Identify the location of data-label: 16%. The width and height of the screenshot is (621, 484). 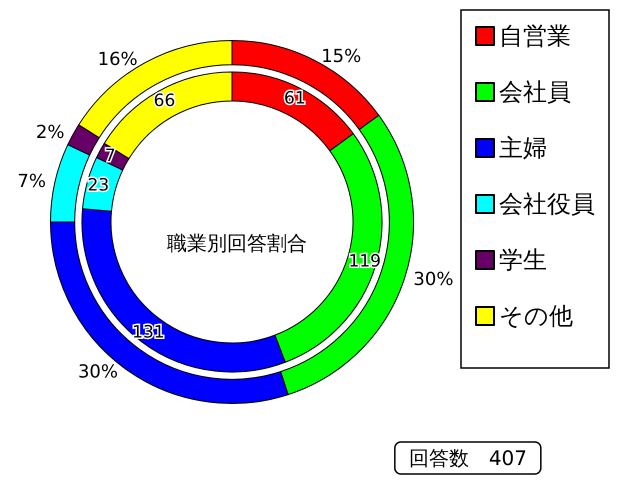
(118, 59).